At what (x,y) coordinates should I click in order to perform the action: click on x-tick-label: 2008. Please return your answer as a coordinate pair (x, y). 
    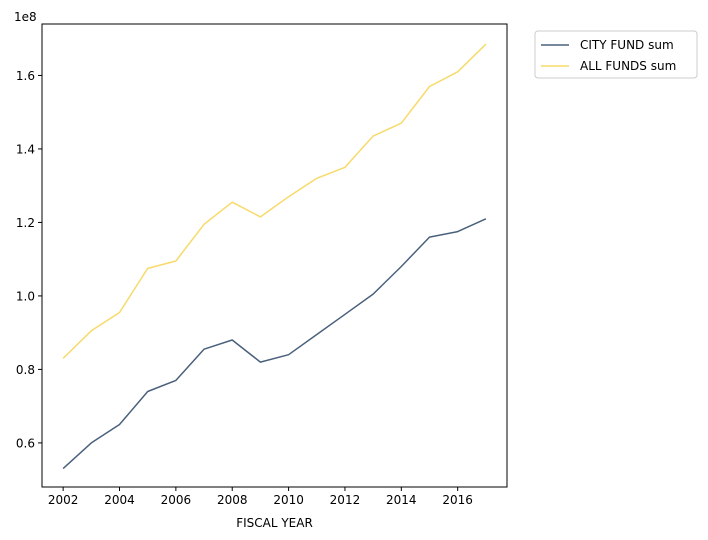
    Looking at the image, I should click on (232, 500).